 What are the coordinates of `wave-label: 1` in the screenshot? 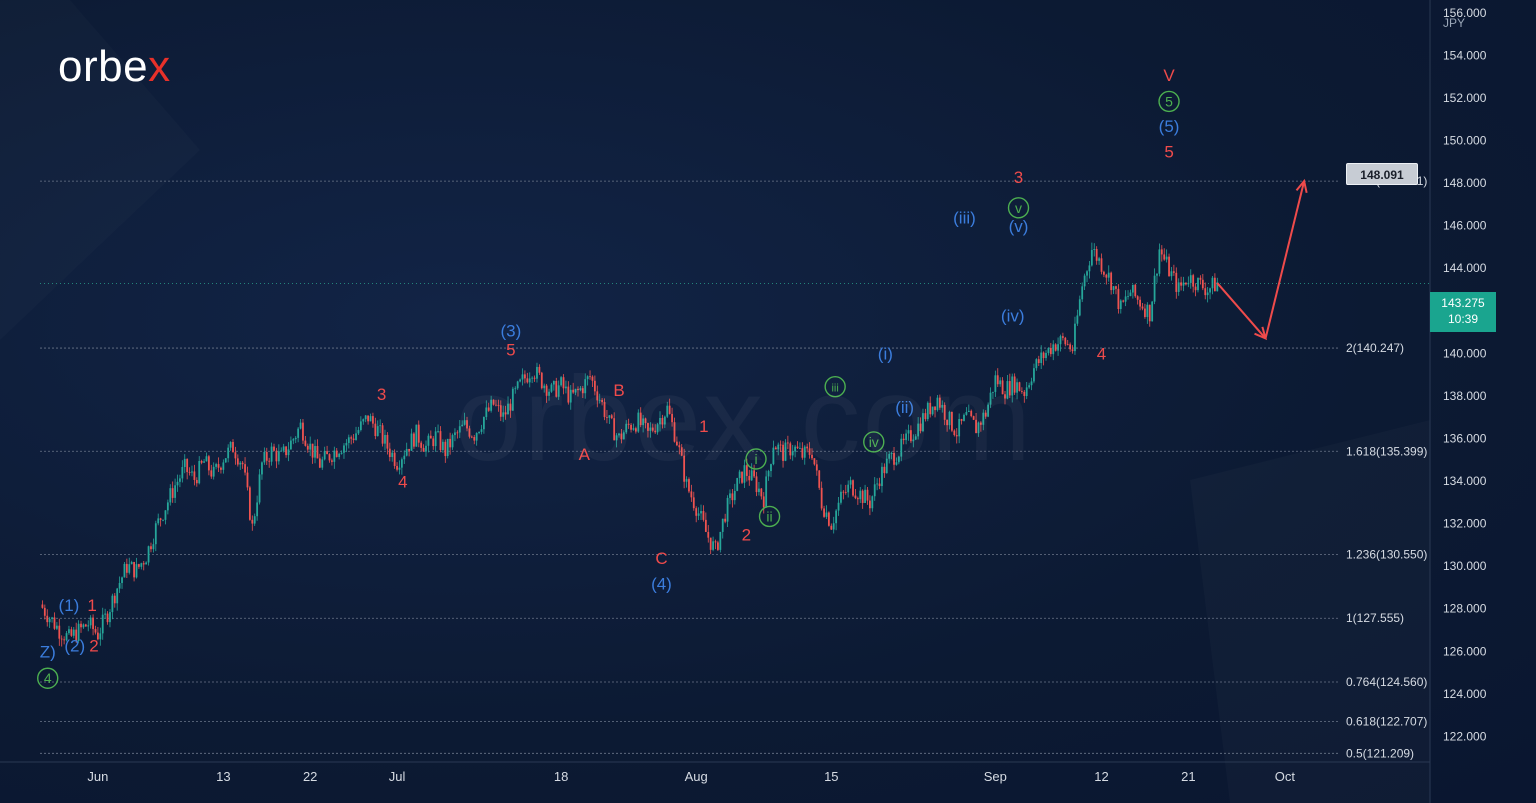 It's located at (703, 426).